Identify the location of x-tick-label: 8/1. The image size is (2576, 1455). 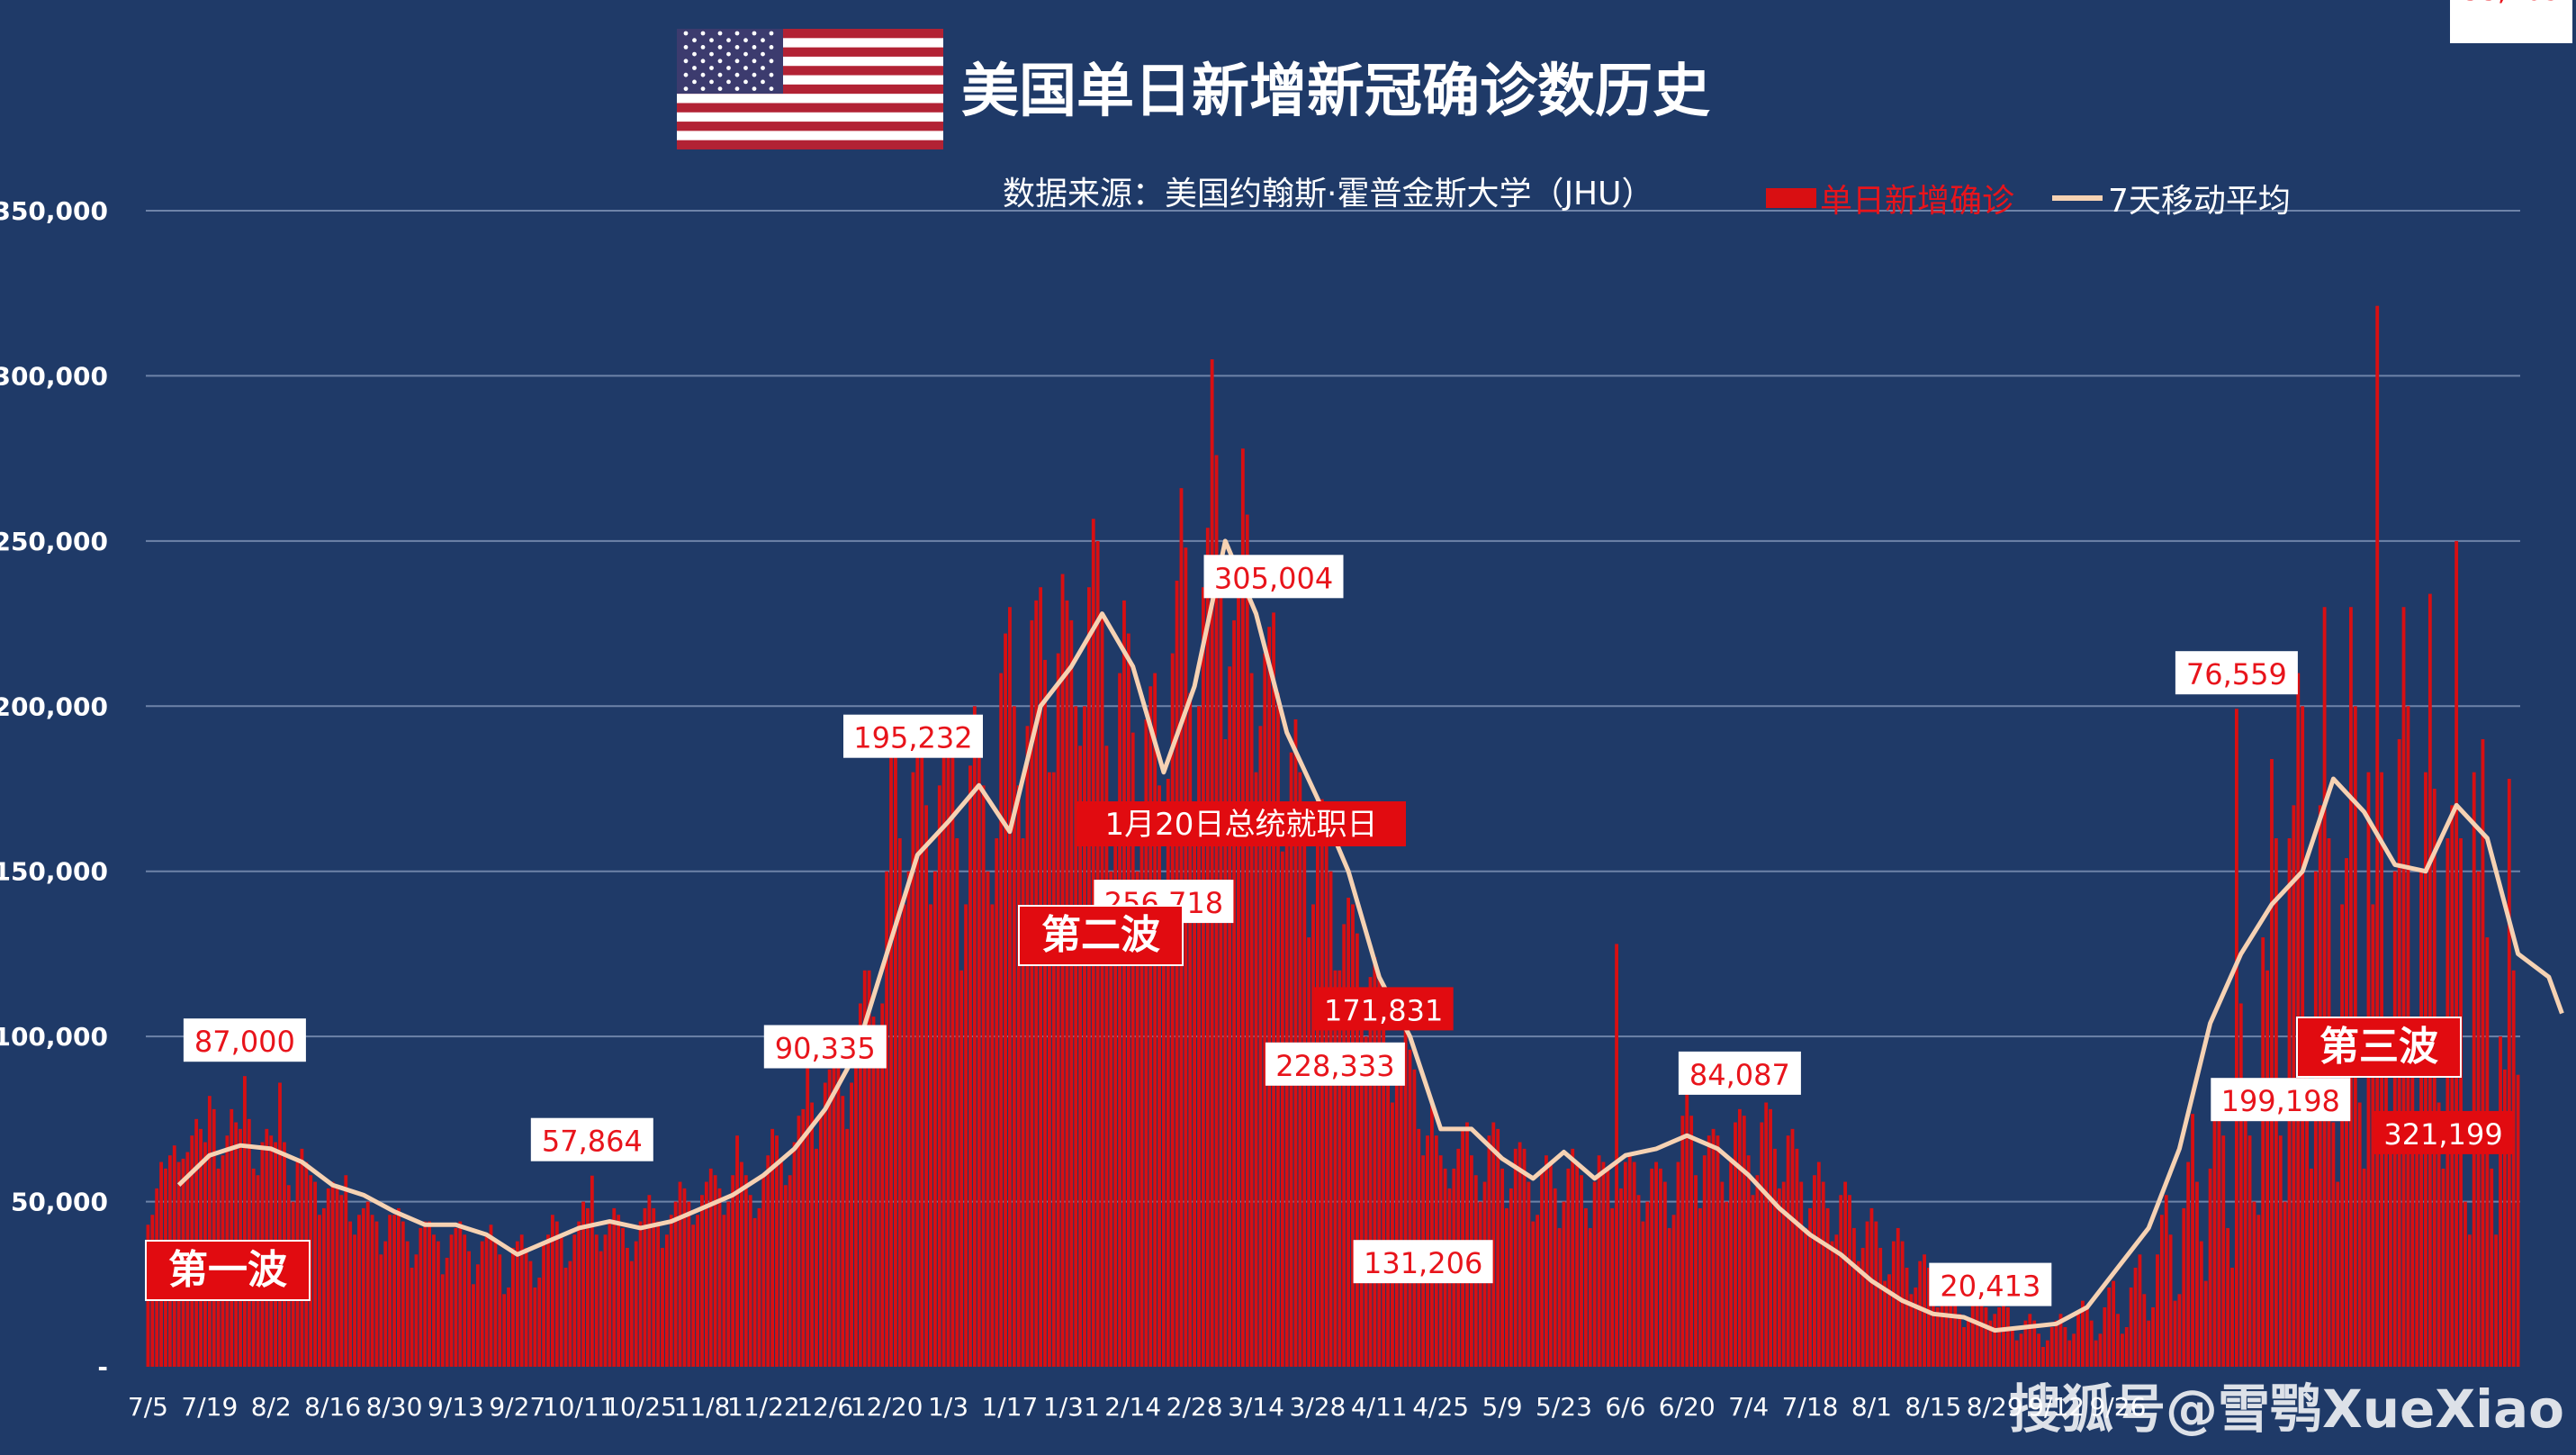
(1871, 1407).